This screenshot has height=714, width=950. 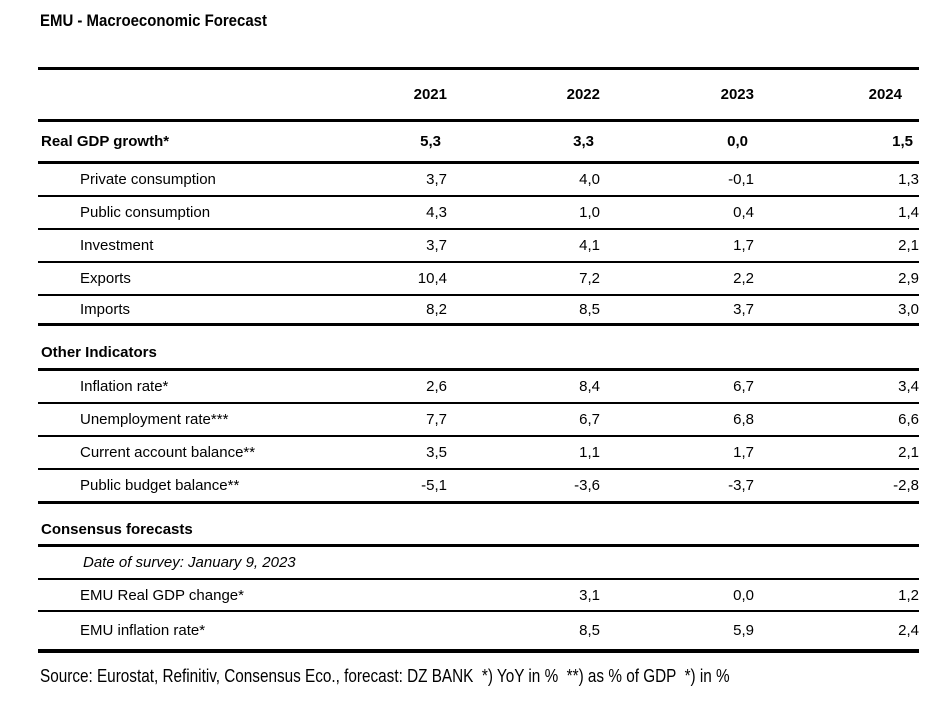 What do you see at coordinates (589, 419) in the screenshot?
I see `cell-2022: 6,7` at bounding box center [589, 419].